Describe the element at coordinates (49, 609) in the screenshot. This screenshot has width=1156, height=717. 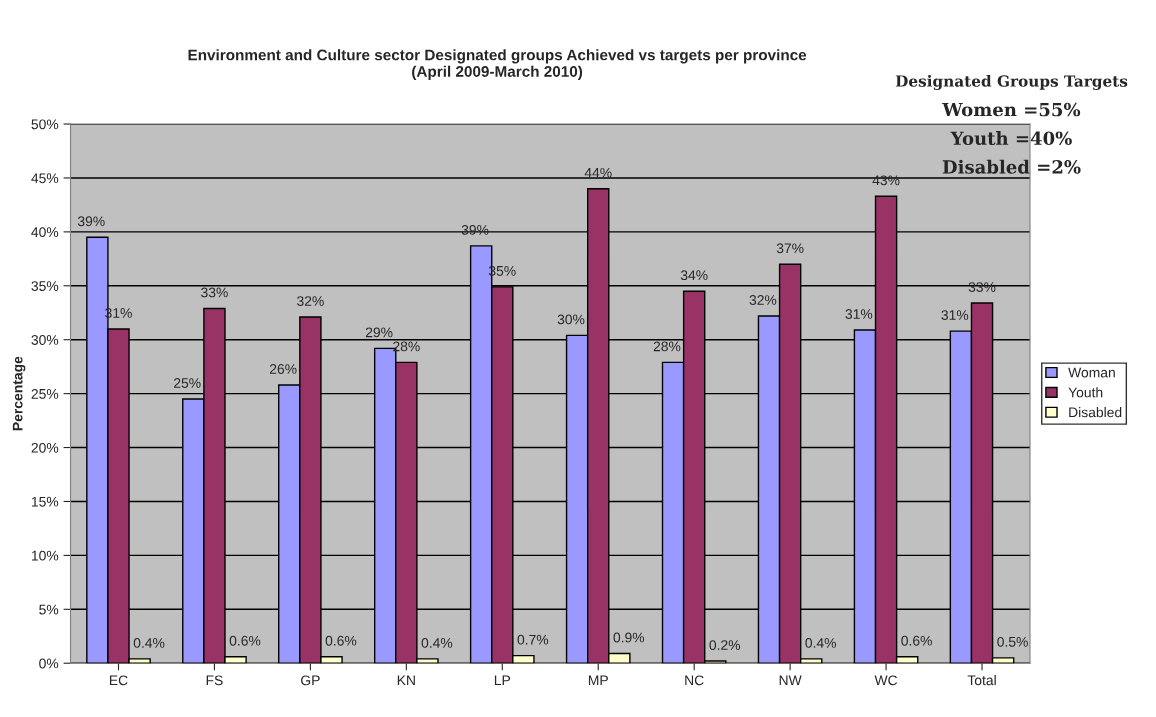
I see `y-tick-label: 5%` at that location.